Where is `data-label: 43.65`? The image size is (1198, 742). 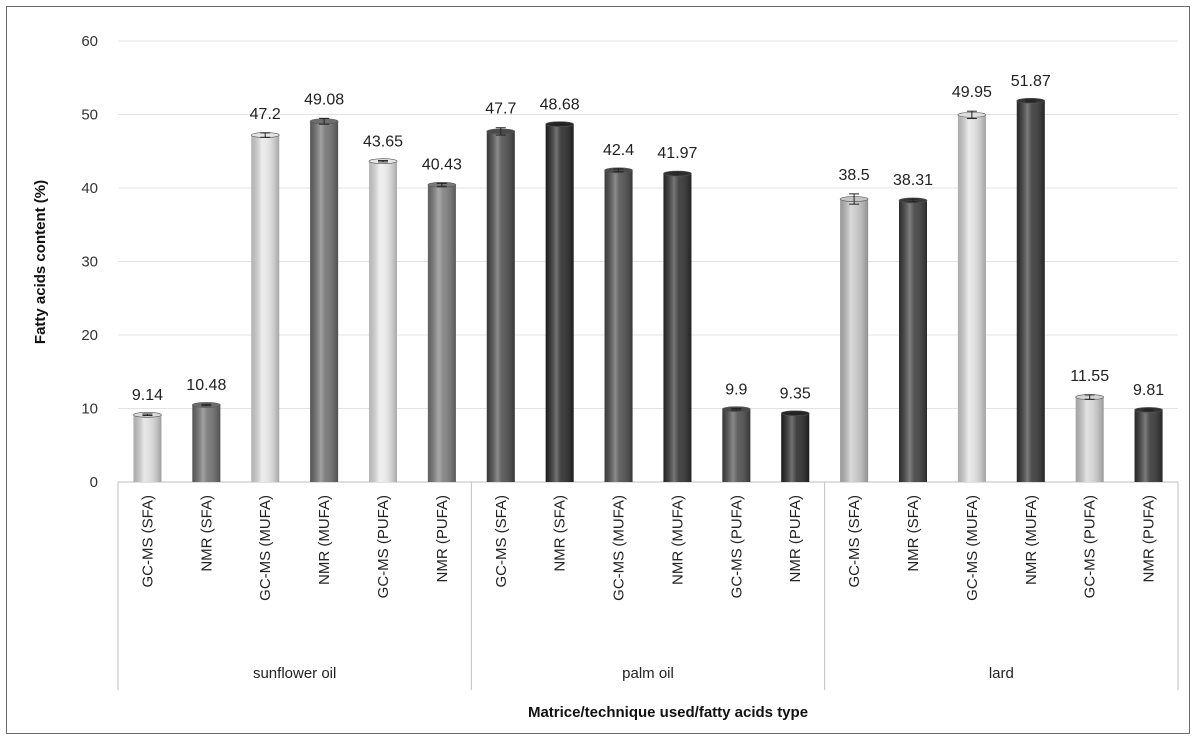
data-label: 43.65 is located at coordinates (383, 141).